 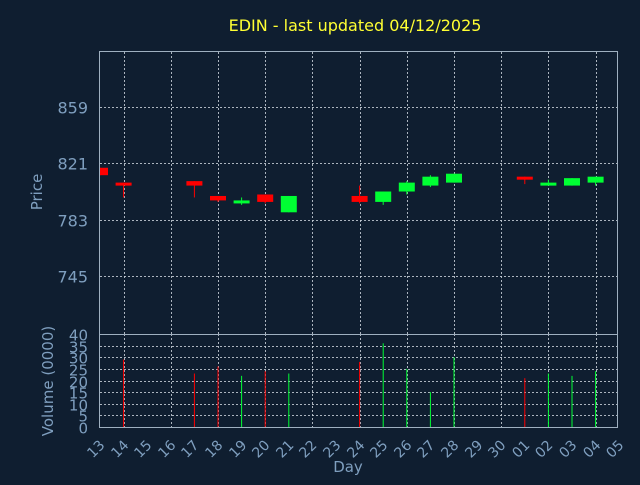 I want to click on day-tick-label: 29, so click(x=474, y=450).